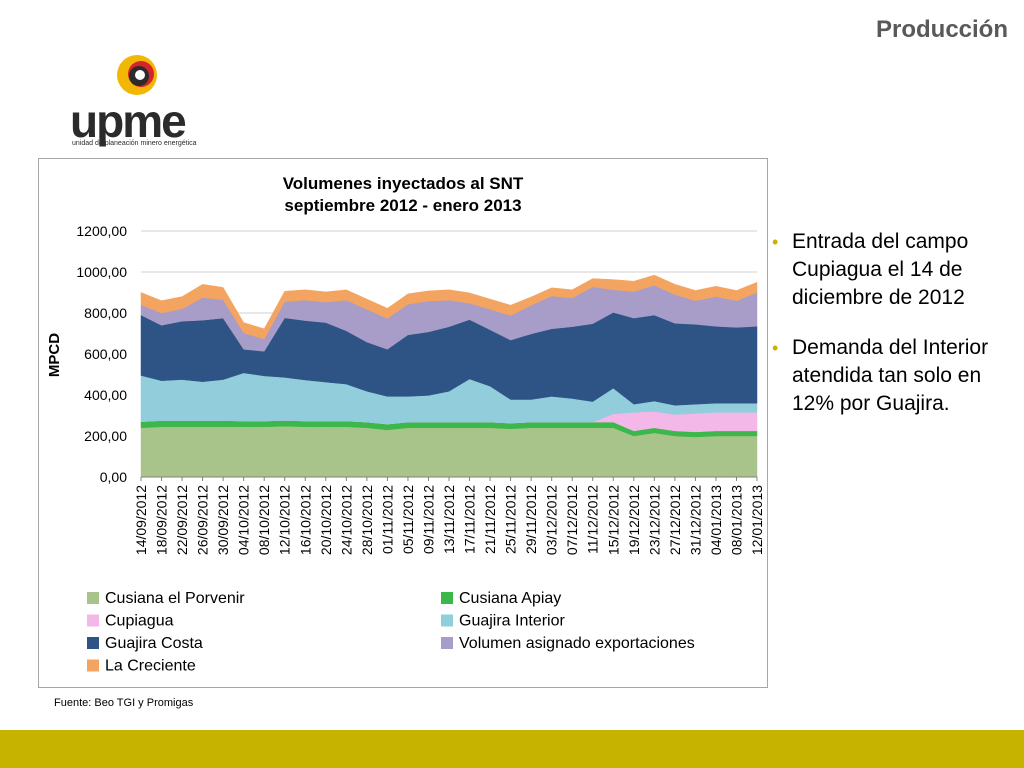  Describe the element at coordinates (757, 520) in the screenshot. I see `x-tick-label: 12/01/2013` at that location.